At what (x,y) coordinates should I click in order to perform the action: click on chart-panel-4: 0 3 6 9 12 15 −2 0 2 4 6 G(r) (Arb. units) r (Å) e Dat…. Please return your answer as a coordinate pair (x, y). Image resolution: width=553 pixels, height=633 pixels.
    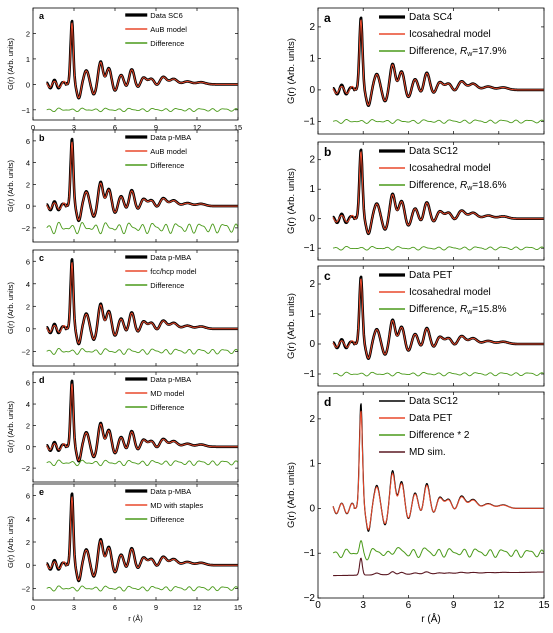
    Looking at the image, I should click on (124, 553).